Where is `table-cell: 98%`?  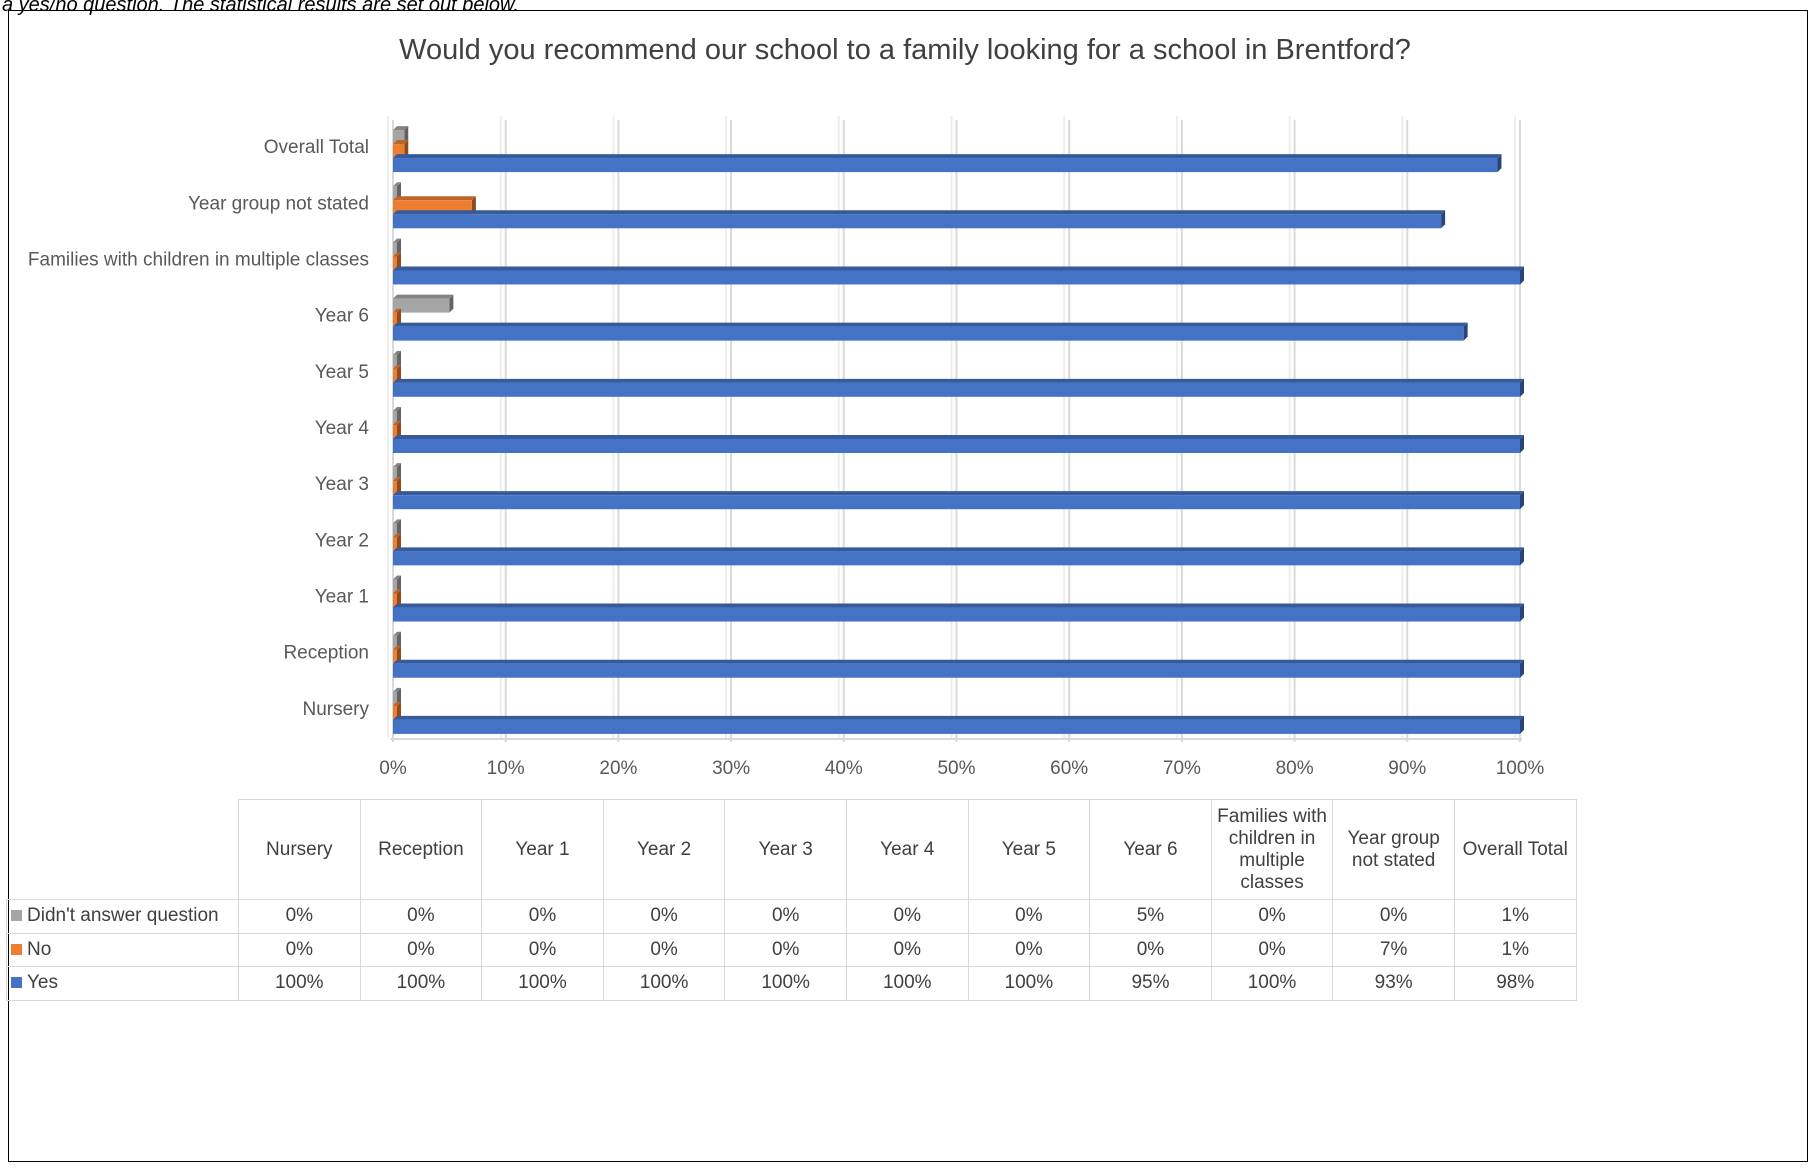 table-cell: 98% is located at coordinates (1515, 983).